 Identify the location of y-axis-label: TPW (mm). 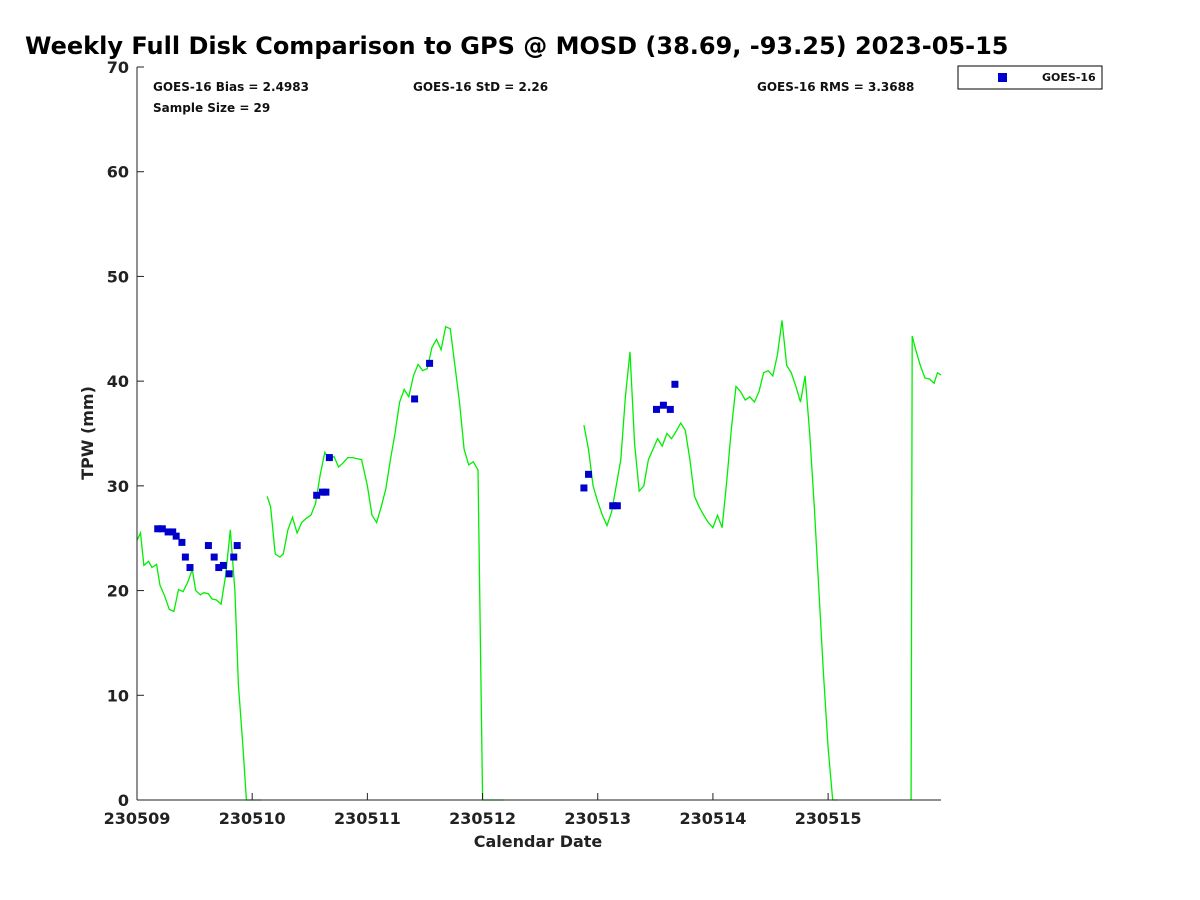
(87, 433).